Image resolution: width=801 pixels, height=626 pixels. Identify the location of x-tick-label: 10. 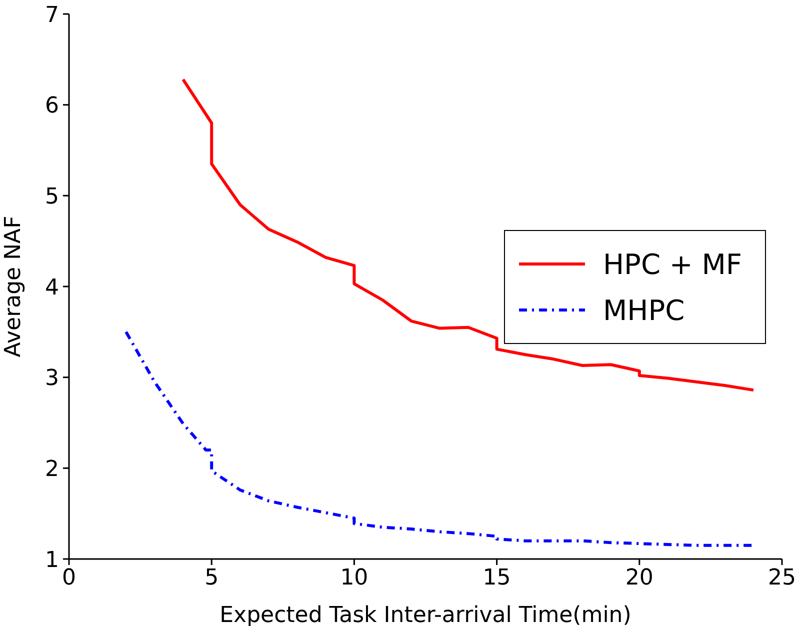
(354, 578).